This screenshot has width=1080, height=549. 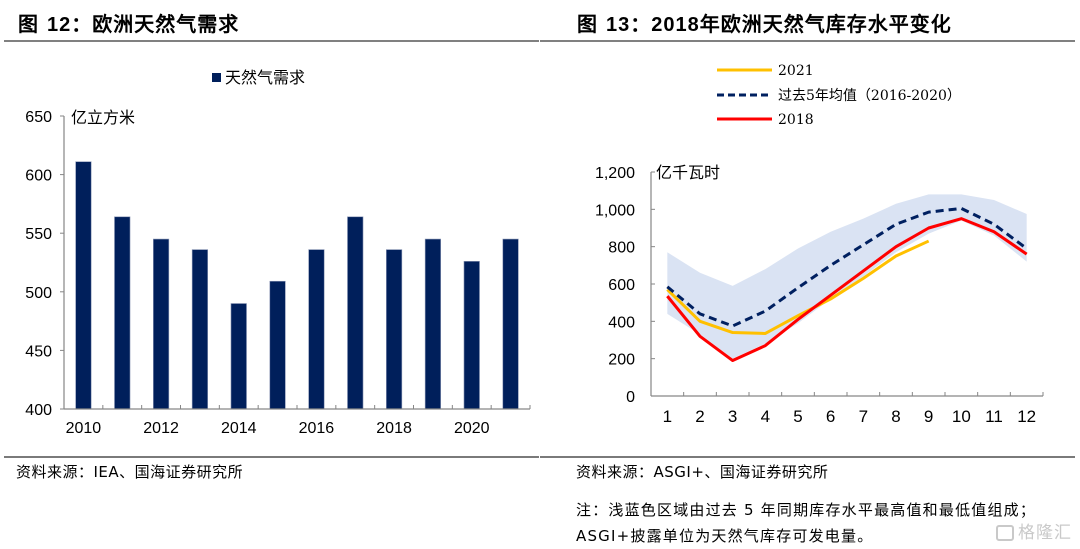 What do you see at coordinates (432, 324) in the screenshot?
I see `bar-2019` at bounding box center [432, 324].